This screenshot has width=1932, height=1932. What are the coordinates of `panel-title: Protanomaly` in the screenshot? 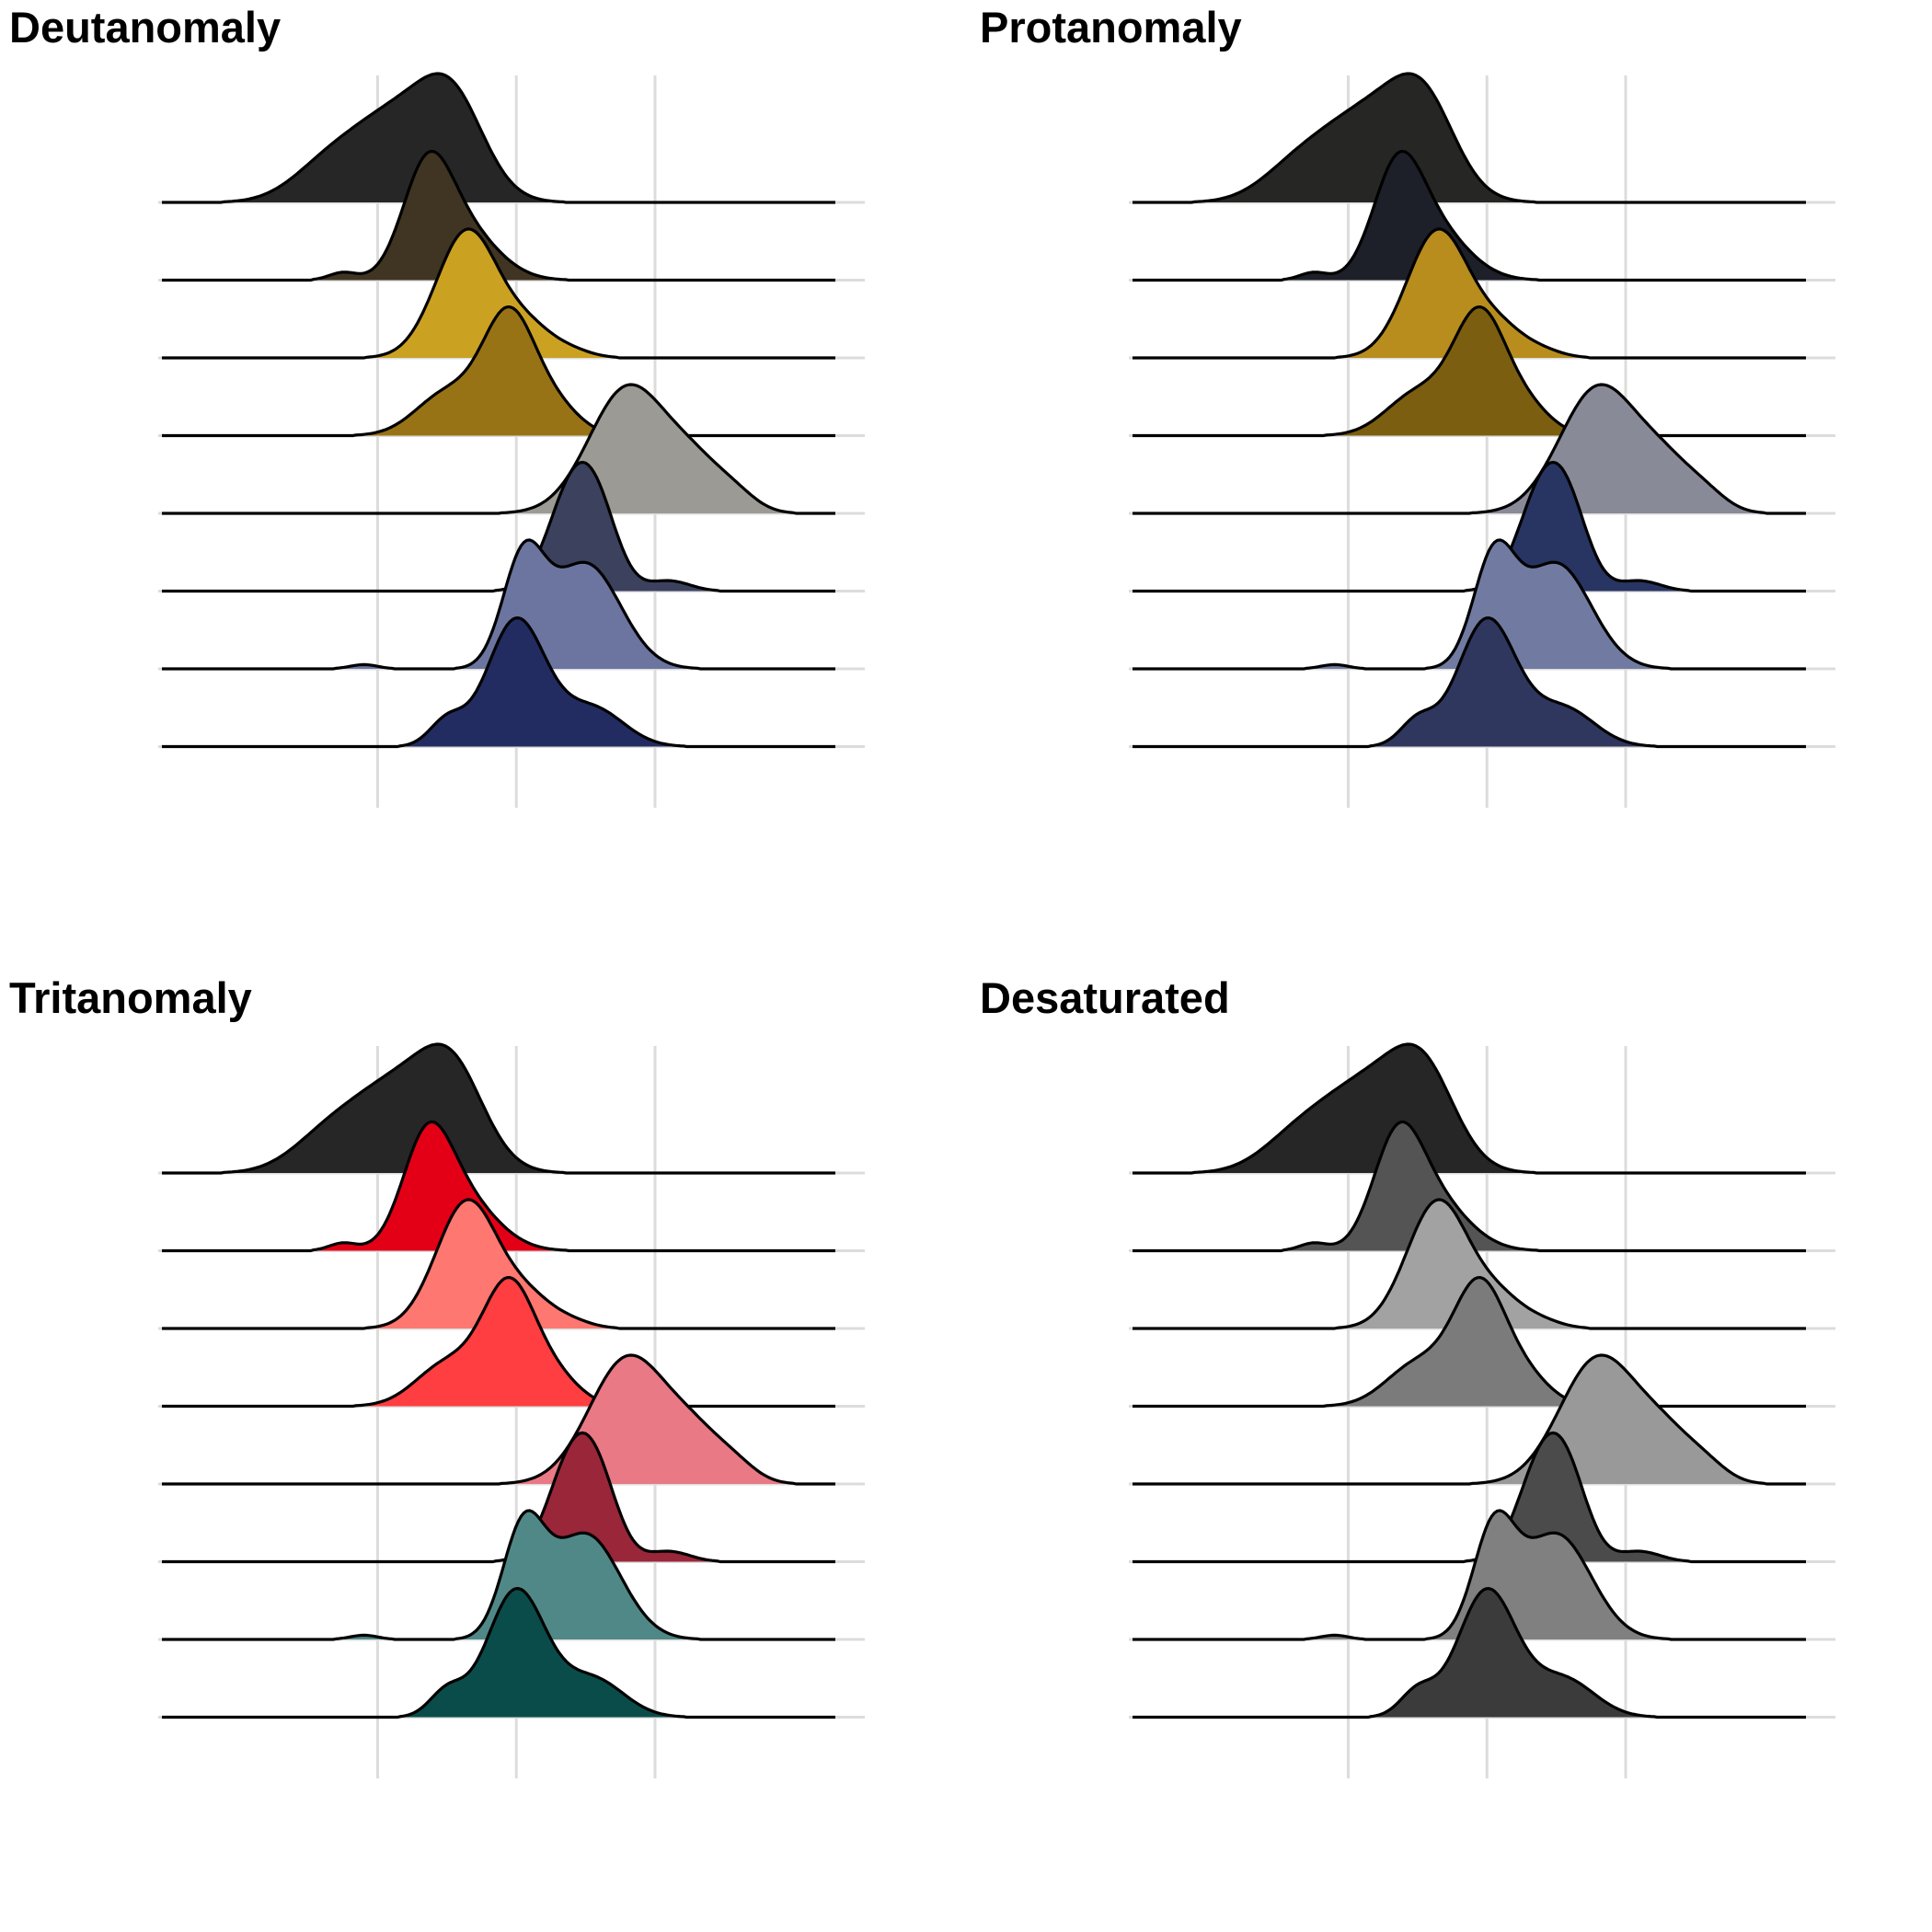 It's located at (1111, 27).